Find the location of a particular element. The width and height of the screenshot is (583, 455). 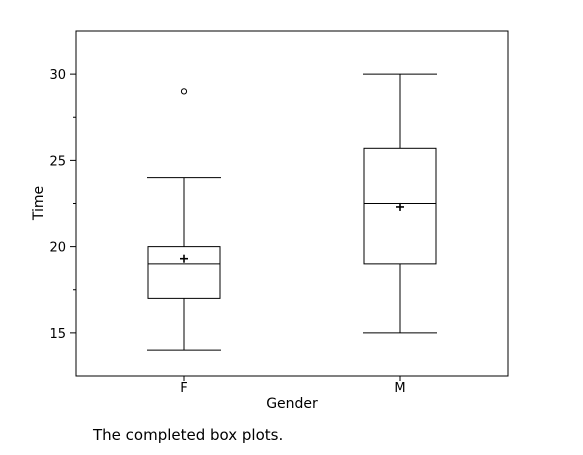

y-tick-label: 25 is located at coordinates (57, 161).